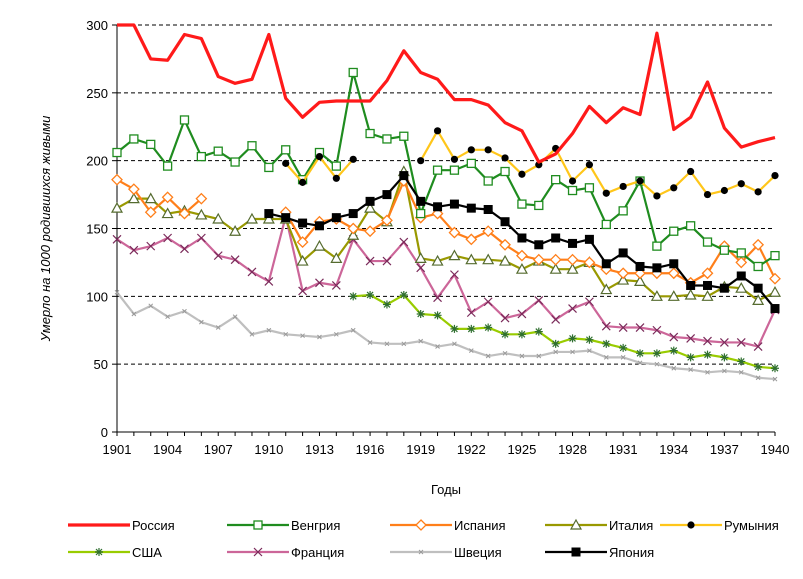 This screenshot has width=803, height=579. What do you see at coordinates (623, 449) in the screenshot?
I see `x-tick-label: 1931` at bounding box center [623, 449].